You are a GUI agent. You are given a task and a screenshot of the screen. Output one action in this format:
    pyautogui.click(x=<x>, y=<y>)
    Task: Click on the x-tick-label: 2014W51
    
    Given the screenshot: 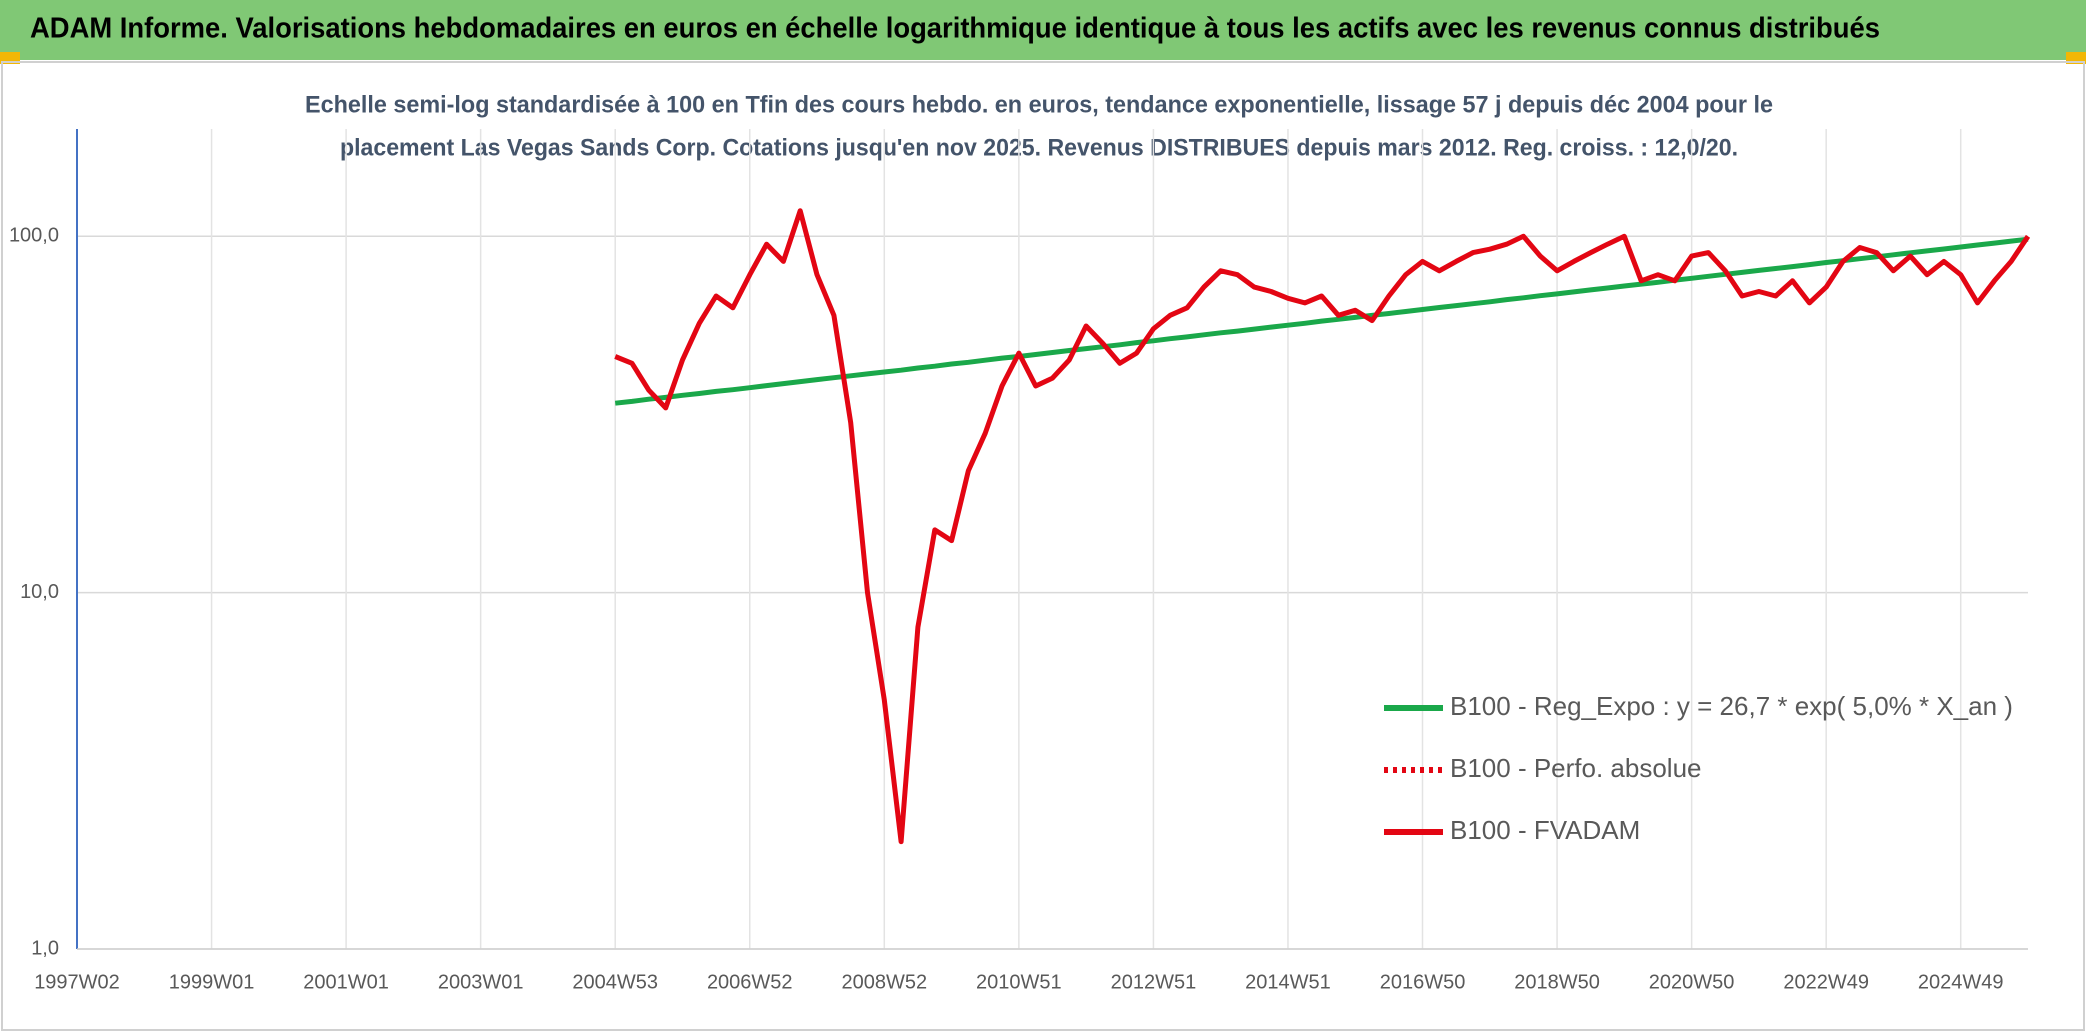 What is the action you would take?
    pyautogui.click(x=1288, y=982)
    